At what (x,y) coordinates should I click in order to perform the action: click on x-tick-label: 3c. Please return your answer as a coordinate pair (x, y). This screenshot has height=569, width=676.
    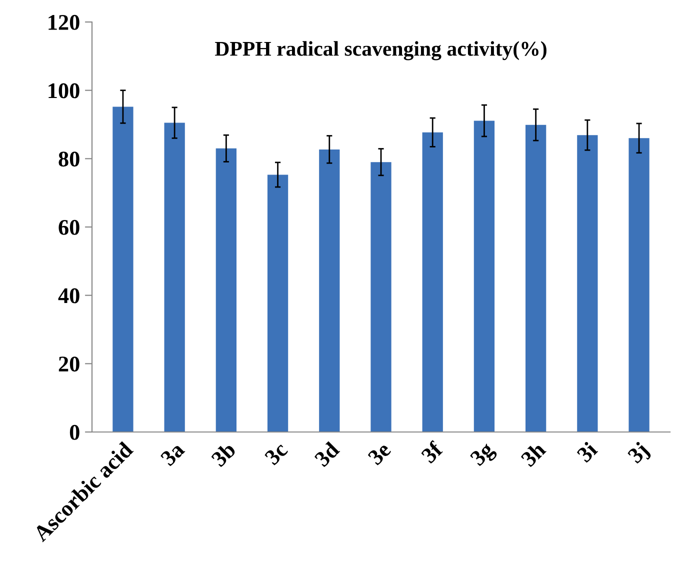
    Looking at the image, I should click on (276, 453).